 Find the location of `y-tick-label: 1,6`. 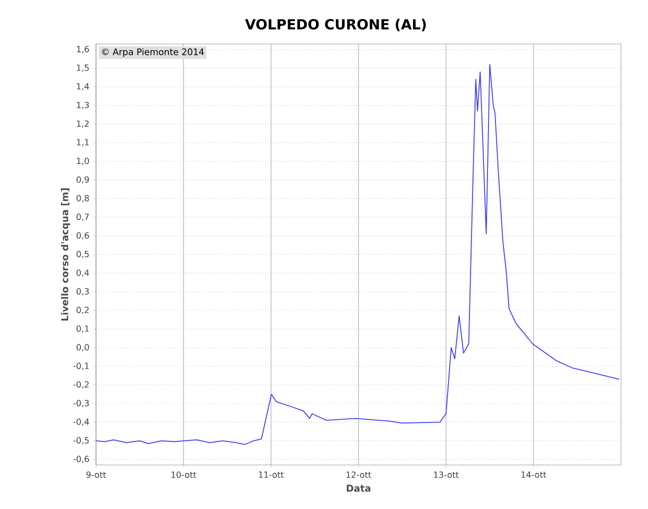

y-tick-label: 1,6 is located at coordinates (82, 50).